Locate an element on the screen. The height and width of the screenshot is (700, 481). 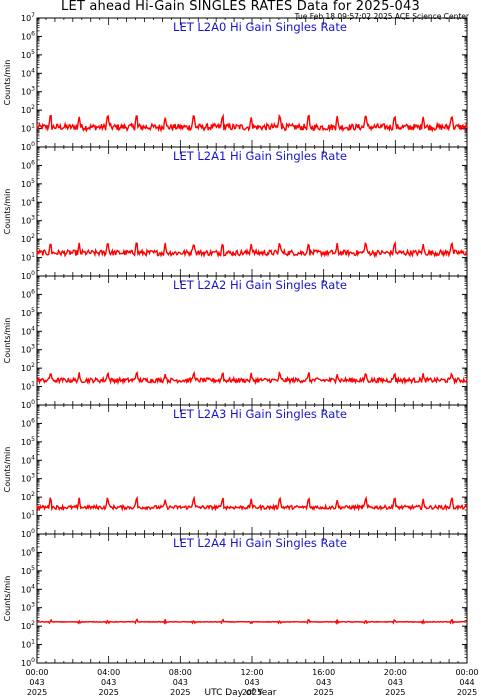
x-tick-label: 16:00 is located at coordinates (323, 672).